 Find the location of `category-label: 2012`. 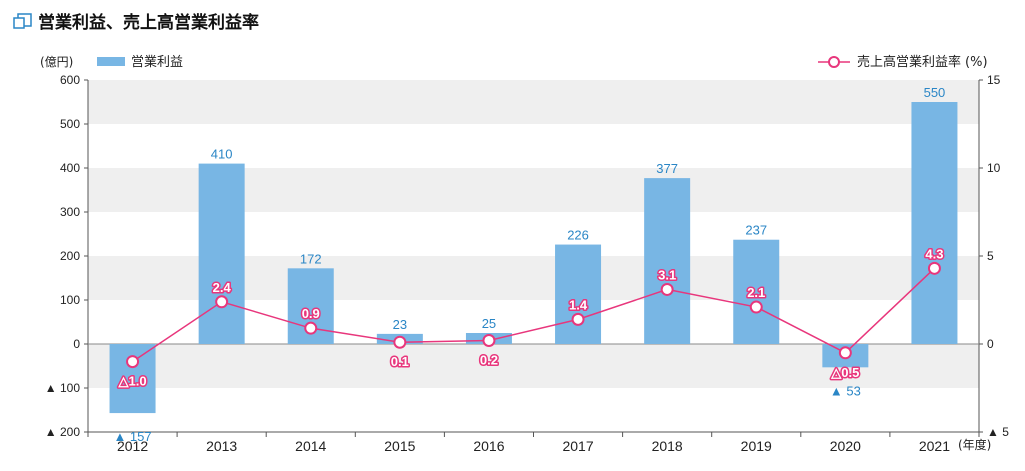

category-label: 2012 is located at coordinates (132, 446).